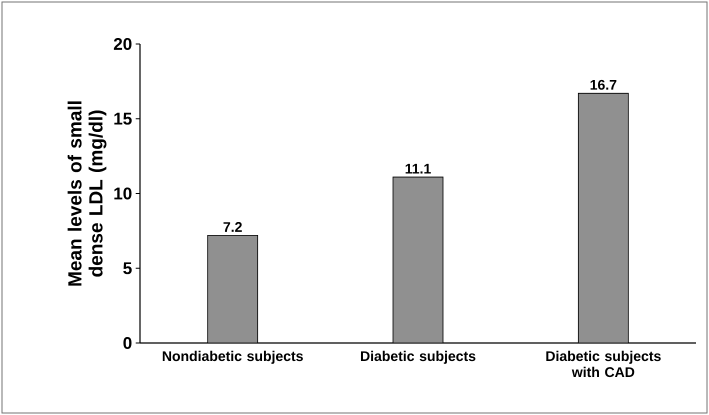 The image size is (709, 415). What do you see at coordinates (127, 343) in the screenshot?
I see `y-tick-label: 0` at bounding box center [127, 343].